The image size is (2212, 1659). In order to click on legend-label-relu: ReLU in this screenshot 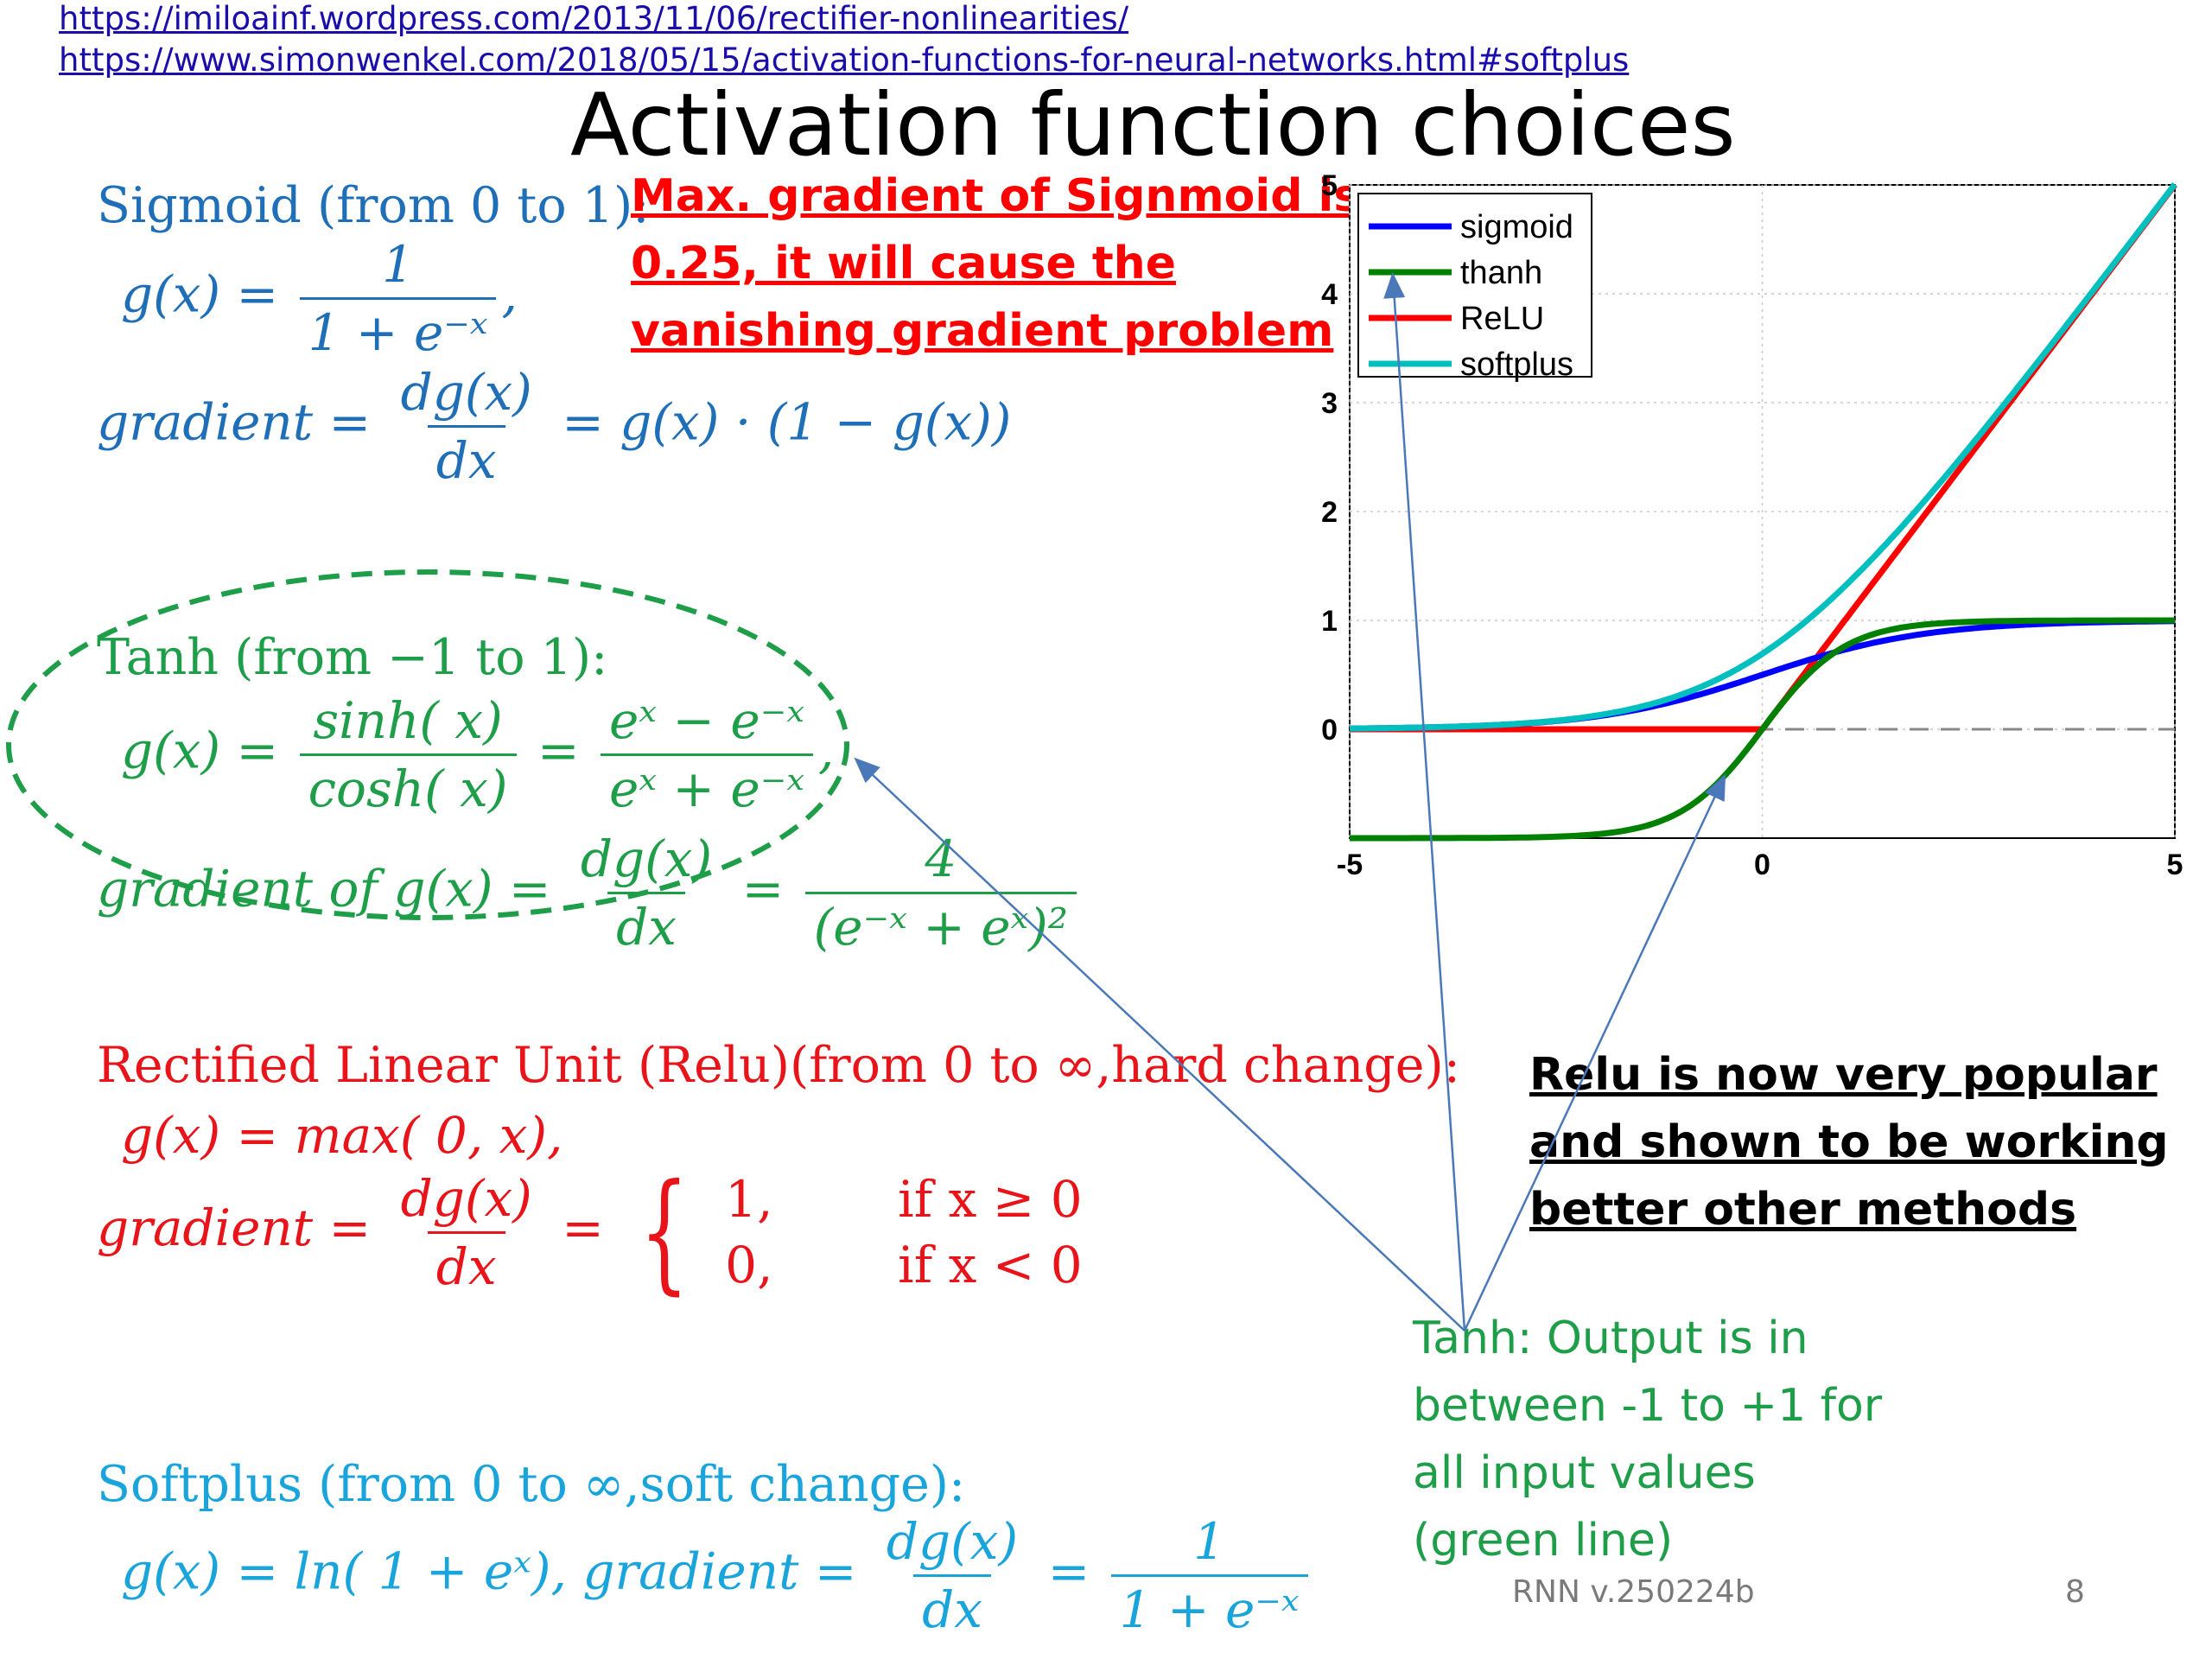, I will do `click(1502, 319)`.